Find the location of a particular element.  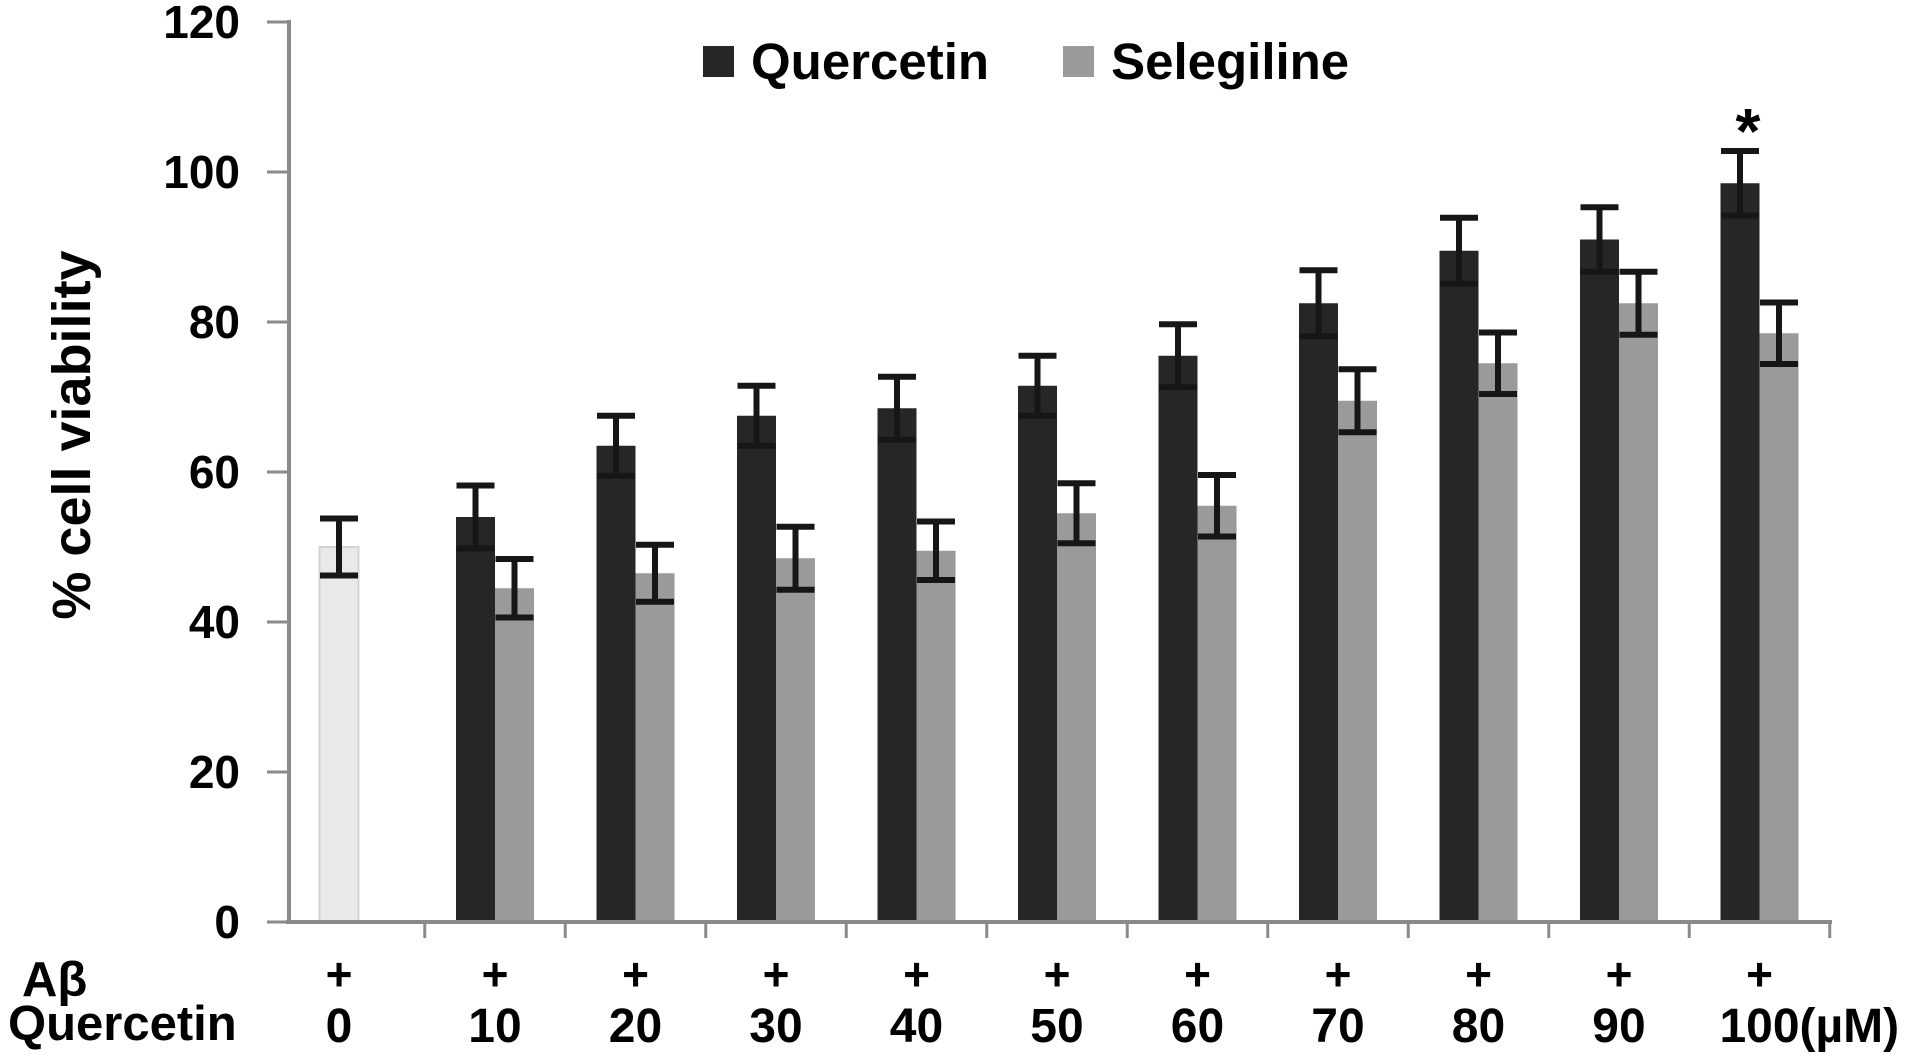

x-category-label: 80 is located at coordinates (1478, 1026).